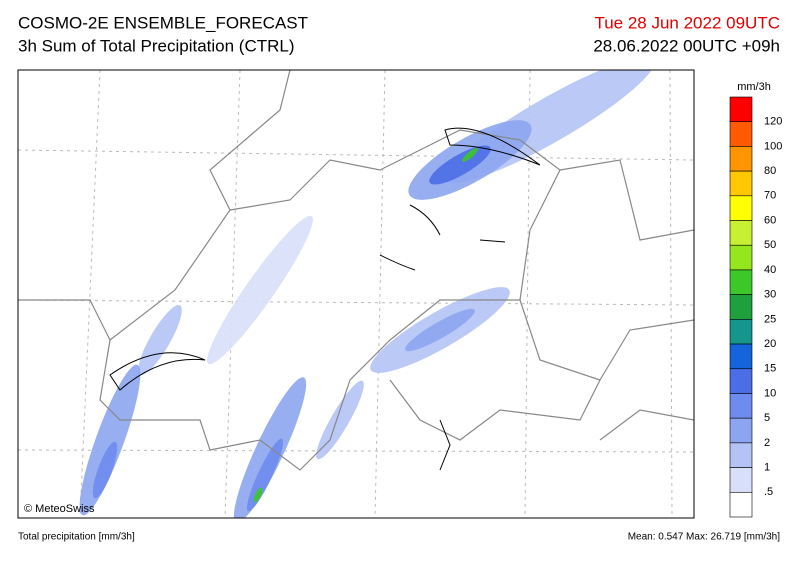 This screenshot has height=561, width=800. Describe the element at coordinates (754, 87) in the screenshot. I see `legend-unit: mm/3h` at that location.